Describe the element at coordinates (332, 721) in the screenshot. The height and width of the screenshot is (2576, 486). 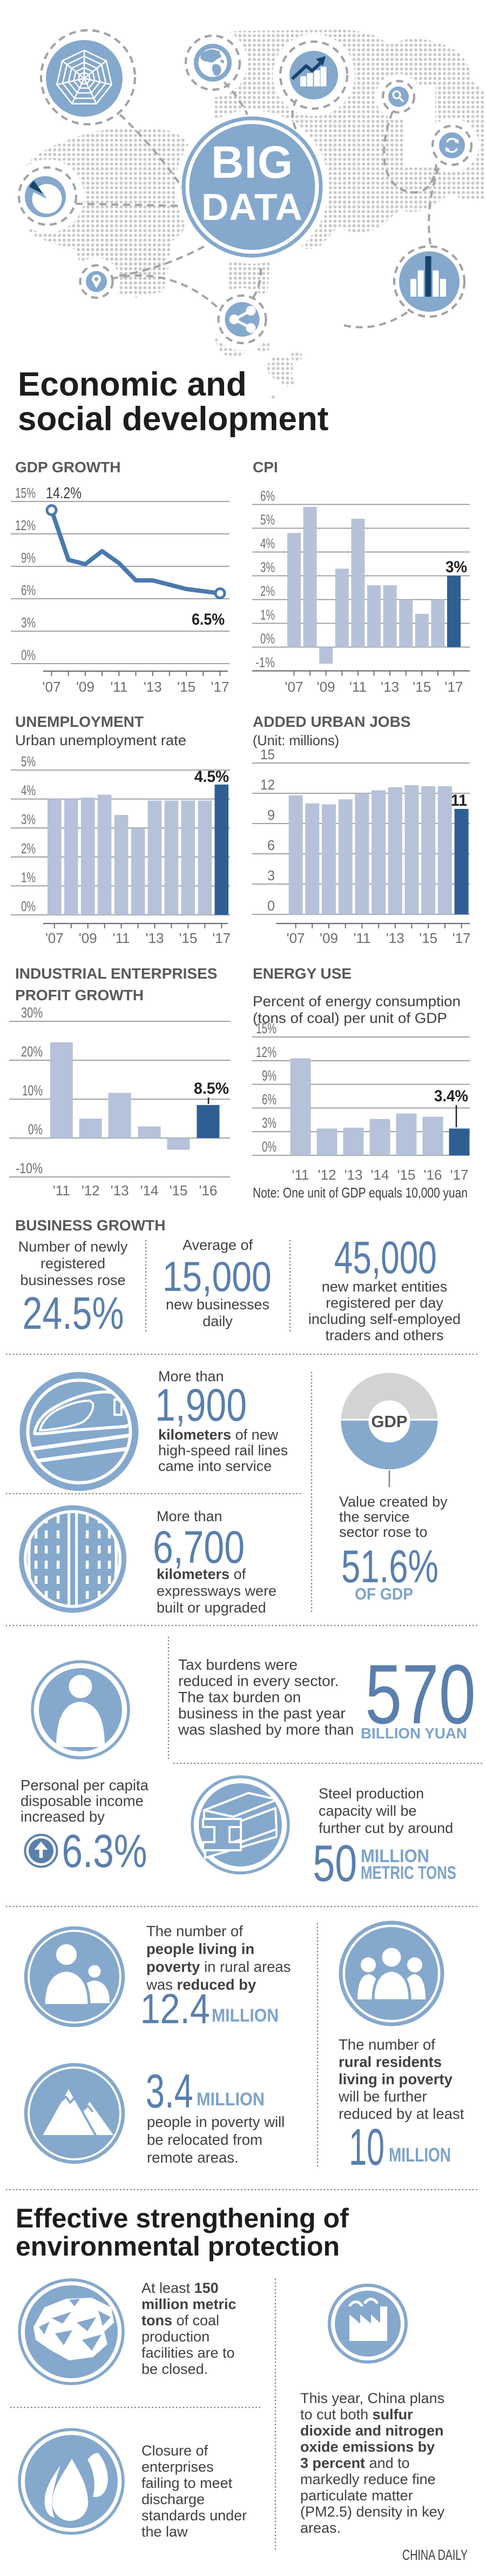
I see `svg-text: ADDED URBAN JOBS` at that location.